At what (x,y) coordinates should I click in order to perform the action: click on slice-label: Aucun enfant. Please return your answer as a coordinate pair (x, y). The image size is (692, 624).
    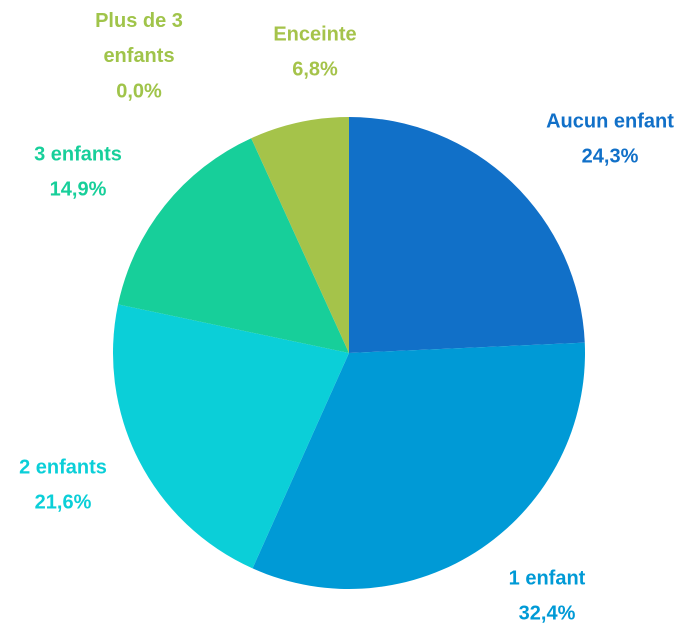
    Looking at the image, I should click on (610, 121).